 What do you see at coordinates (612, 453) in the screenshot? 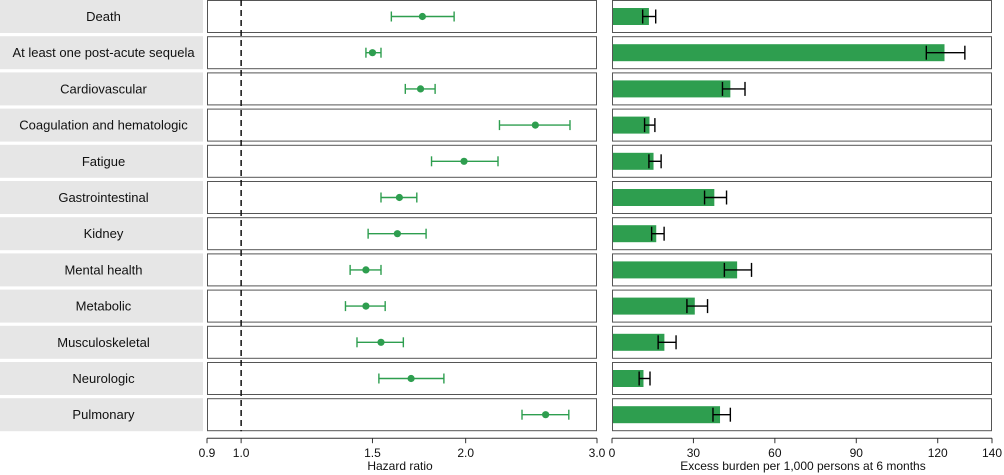
I see `excess-burden-tick-label: 0` at bounding box center [612, 453].